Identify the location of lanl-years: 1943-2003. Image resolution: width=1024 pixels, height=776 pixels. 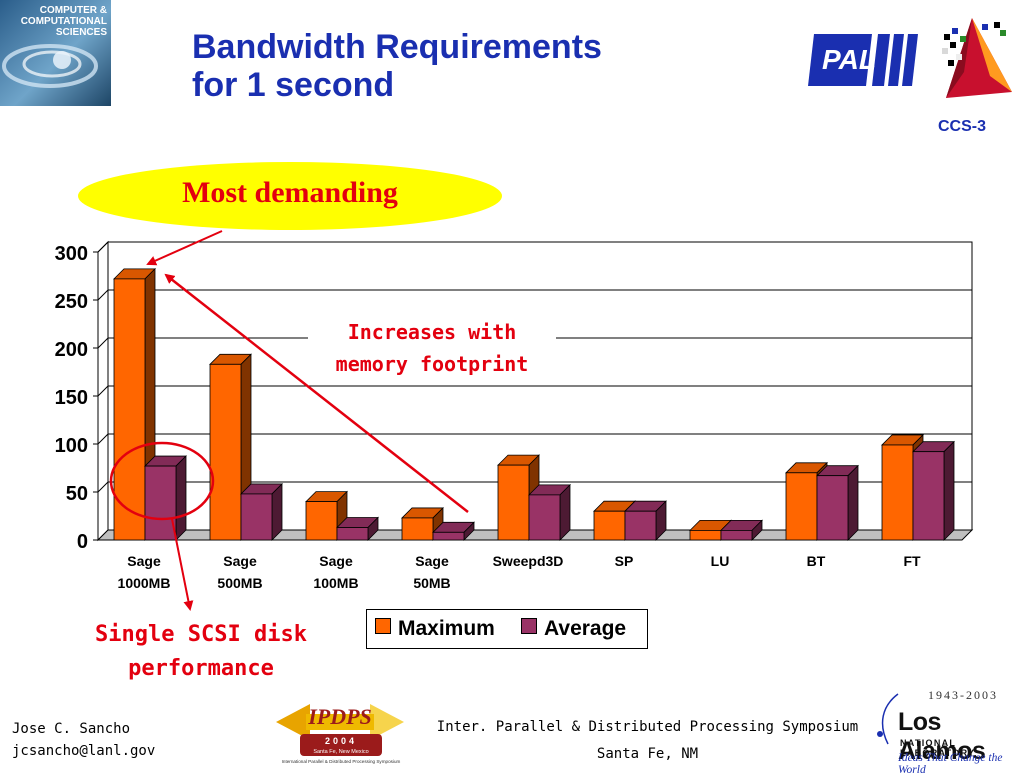
(963, 695).